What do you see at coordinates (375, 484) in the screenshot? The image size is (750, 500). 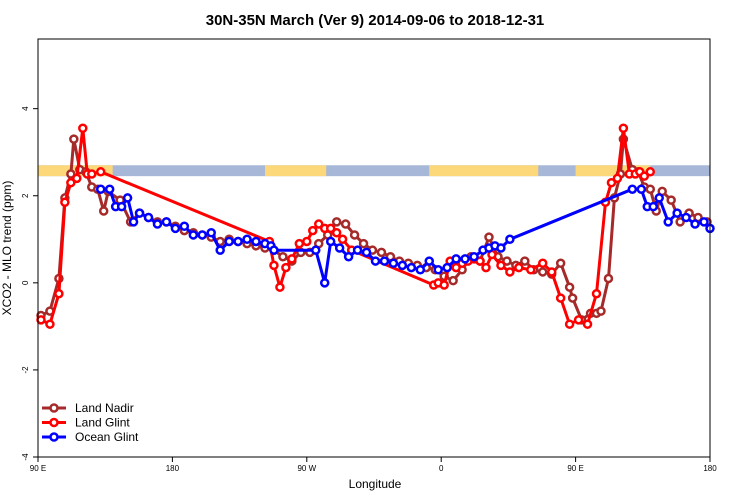 I see `x-axis-label: Longitude` at bounding box center [375, 484].